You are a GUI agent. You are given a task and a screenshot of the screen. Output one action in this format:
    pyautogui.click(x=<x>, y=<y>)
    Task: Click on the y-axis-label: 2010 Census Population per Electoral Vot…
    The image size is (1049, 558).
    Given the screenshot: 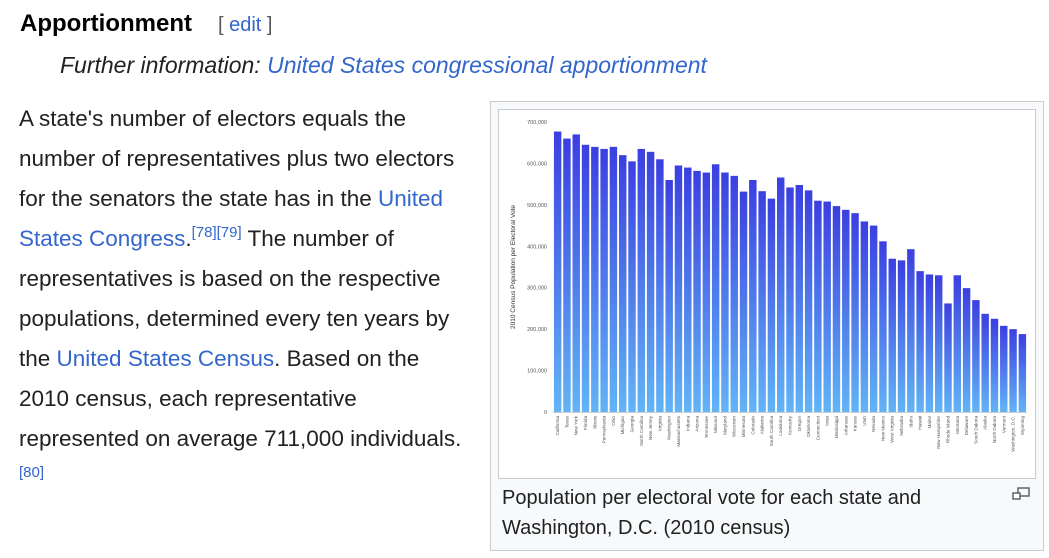 What is the action you would take?
    pyautogui.click(x=513, y=267)
    